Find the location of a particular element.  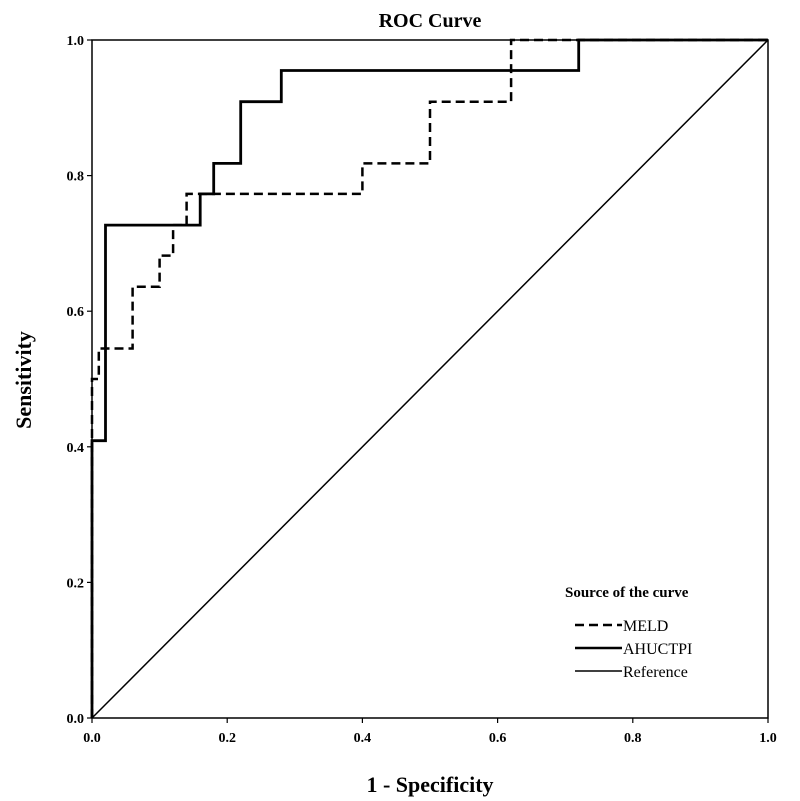

x-axis-label: 1 - Specificity is located at coordinates (429, 784).